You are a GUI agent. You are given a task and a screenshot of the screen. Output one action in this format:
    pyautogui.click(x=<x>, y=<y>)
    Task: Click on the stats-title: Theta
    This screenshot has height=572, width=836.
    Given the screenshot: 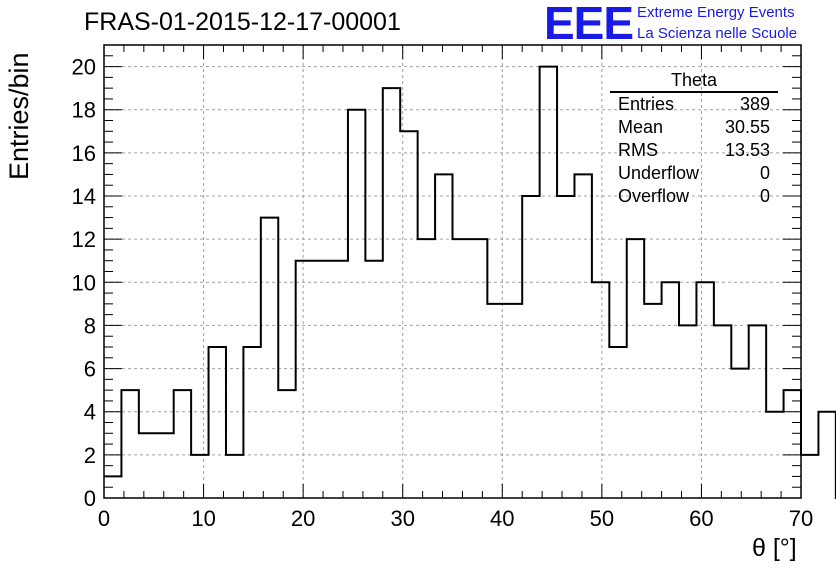 What is the action you would take?
    pyautogui.click(x=694, y=81)
    